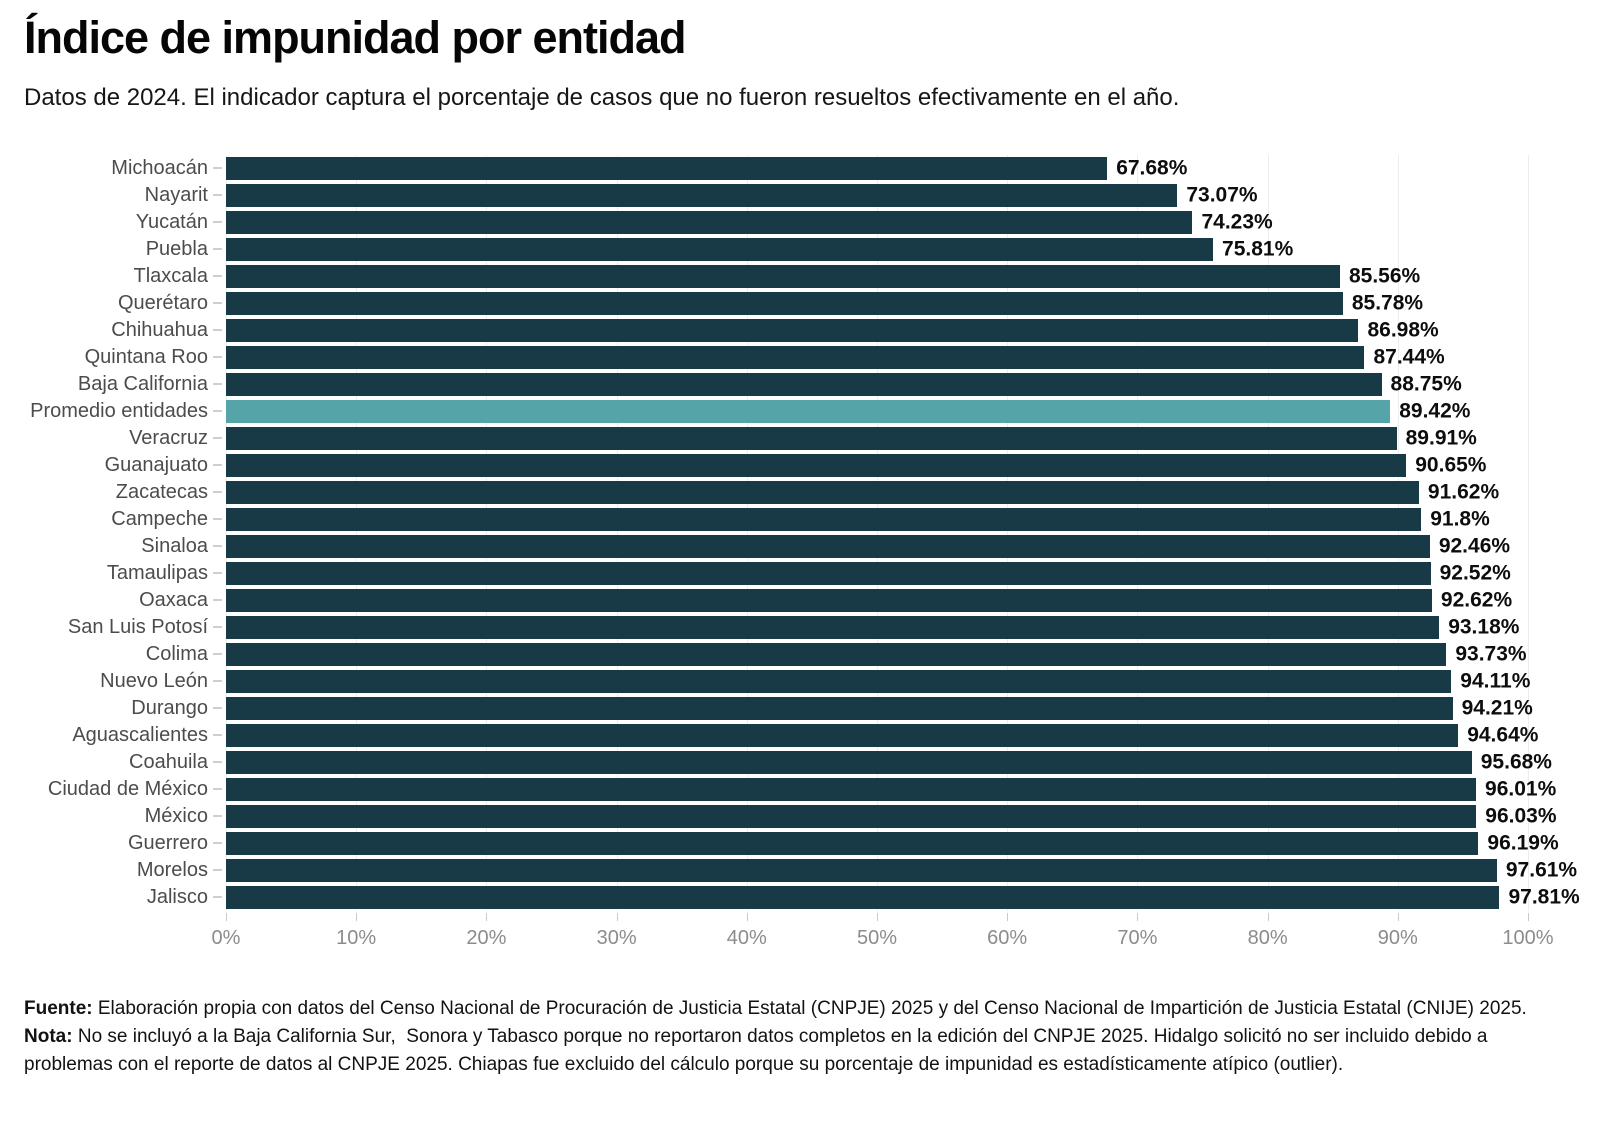  What do you see at coordinates (127, 789) in the screenshot?
I see `category-label: Ciudad de México` at bounding box center [127, 789].